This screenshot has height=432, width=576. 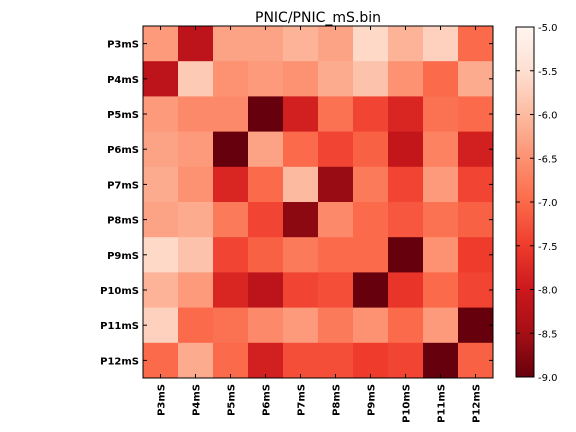 I want to click on row-label: P6mS, so click(x=123, y=150).